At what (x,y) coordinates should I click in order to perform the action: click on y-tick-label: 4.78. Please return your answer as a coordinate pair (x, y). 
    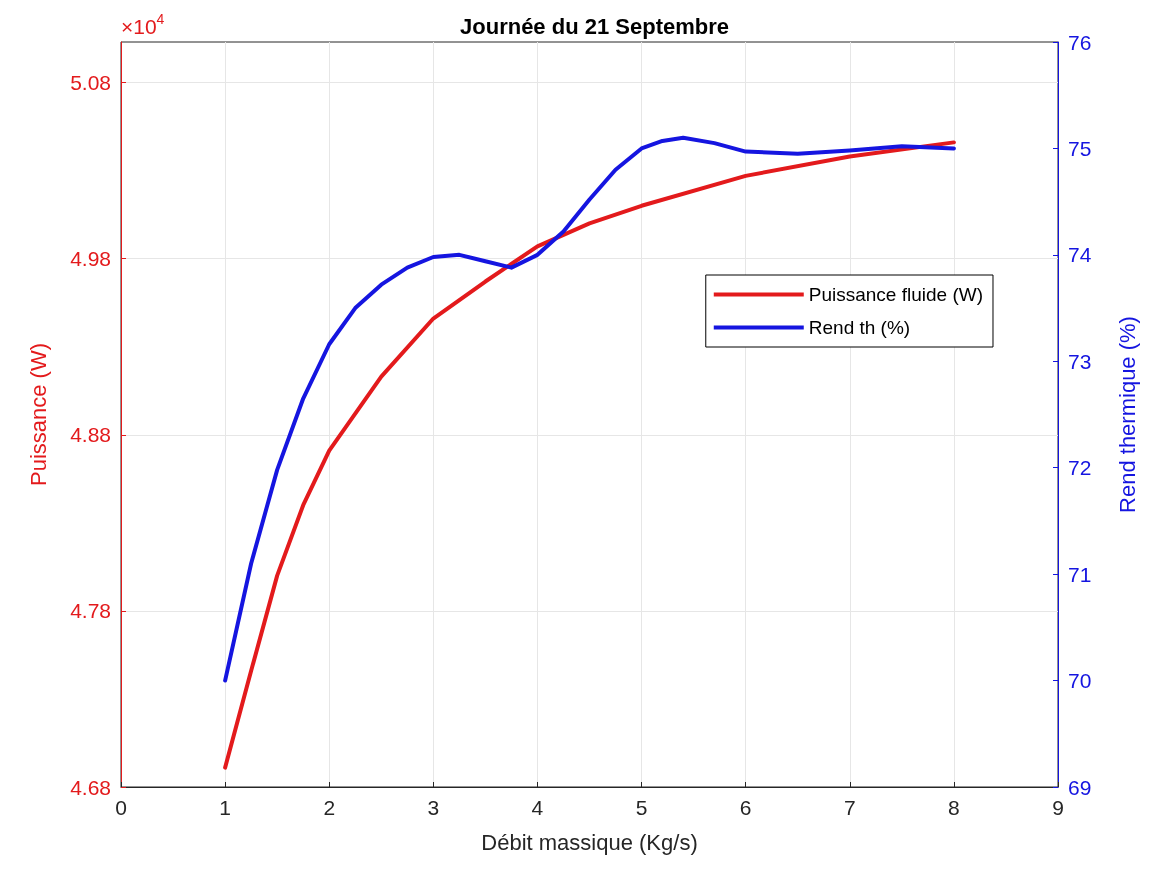
    Looking at the image, I should click on (90, 611).